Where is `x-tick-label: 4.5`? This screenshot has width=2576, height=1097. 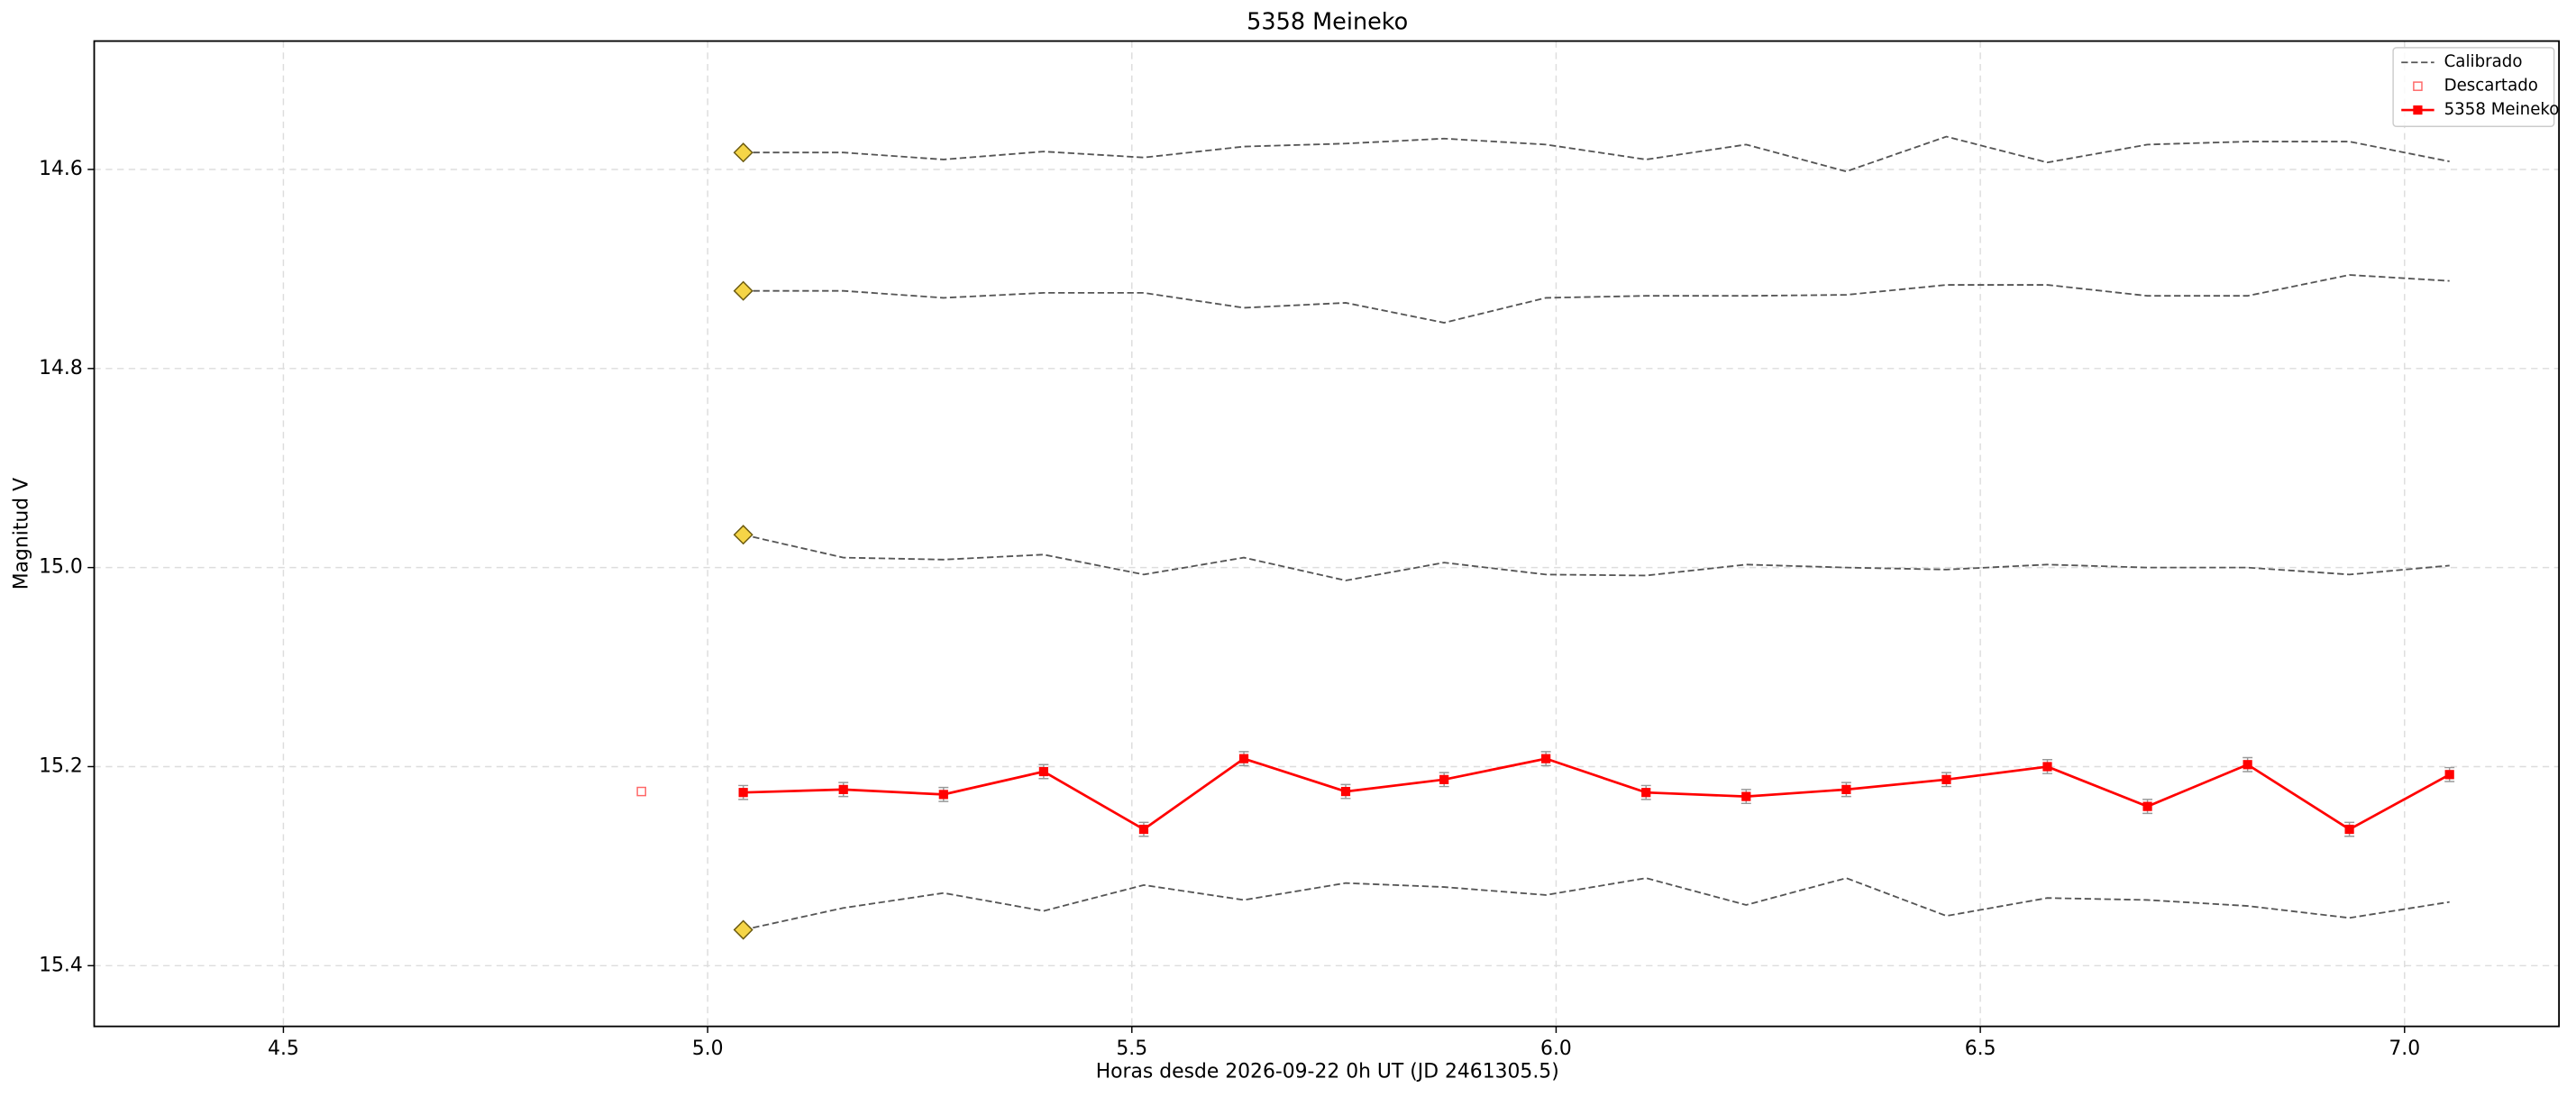
x-tick-label: 4.5 is located at coordinates (283, 1049).